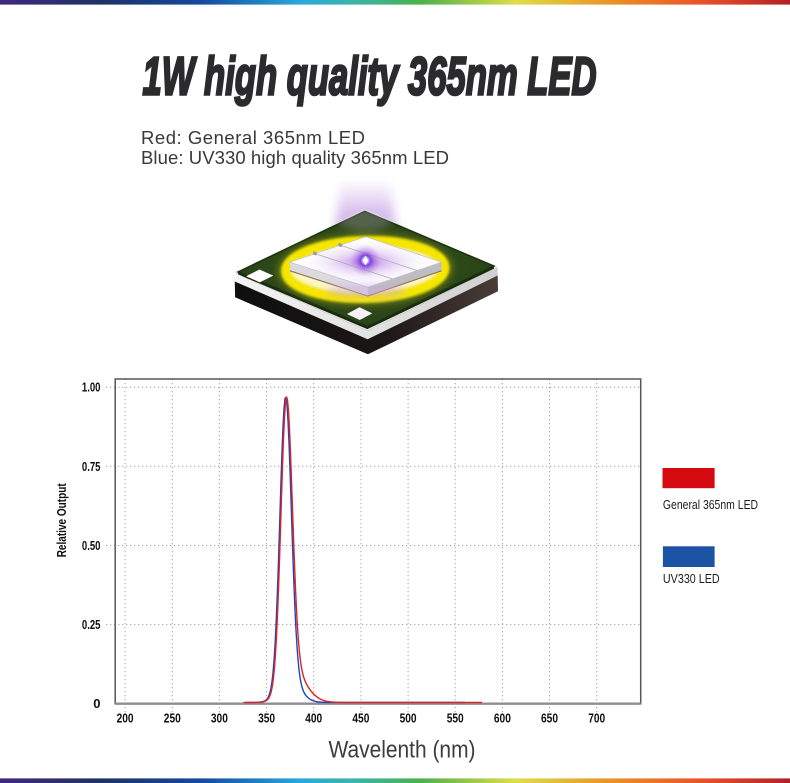  What do you see at coordinates (596, 718) in the screenshot?
I see `svg-text: 700` at bounding box center [596, 718].